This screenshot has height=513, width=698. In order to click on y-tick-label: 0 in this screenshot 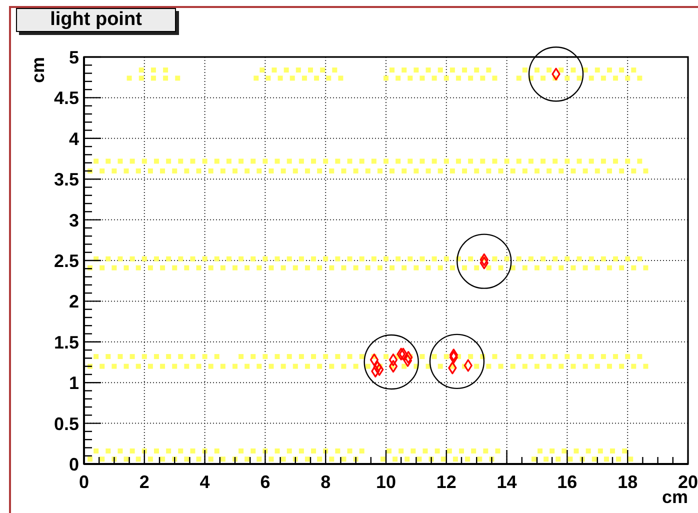, I will do `click(73, 464)`.